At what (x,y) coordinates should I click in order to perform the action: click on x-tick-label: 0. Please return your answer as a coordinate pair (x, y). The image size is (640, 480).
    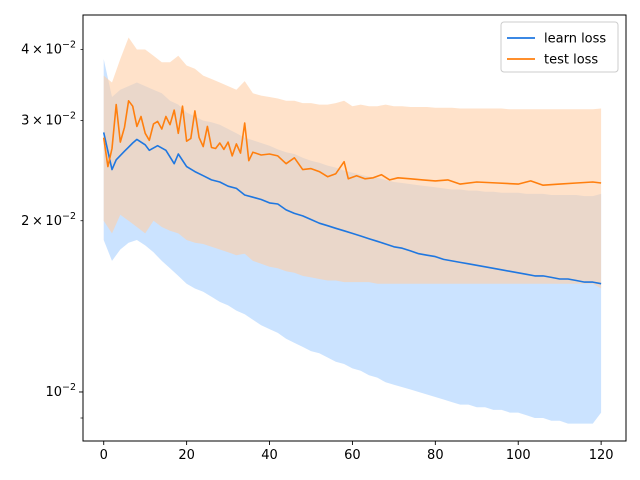
    Looking at the image, I should click on (104, 455).